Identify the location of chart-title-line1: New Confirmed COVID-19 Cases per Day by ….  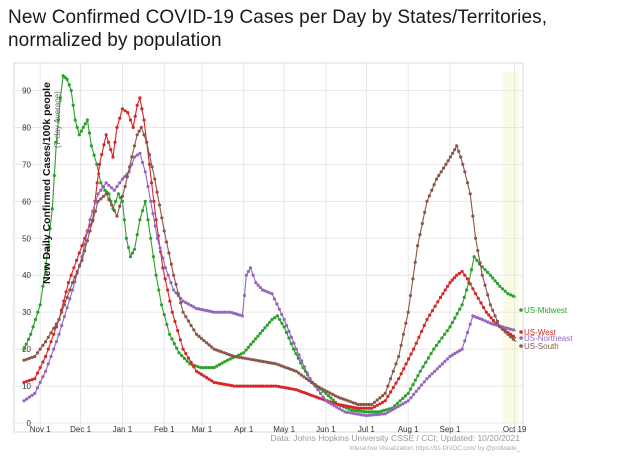
(278, 17).